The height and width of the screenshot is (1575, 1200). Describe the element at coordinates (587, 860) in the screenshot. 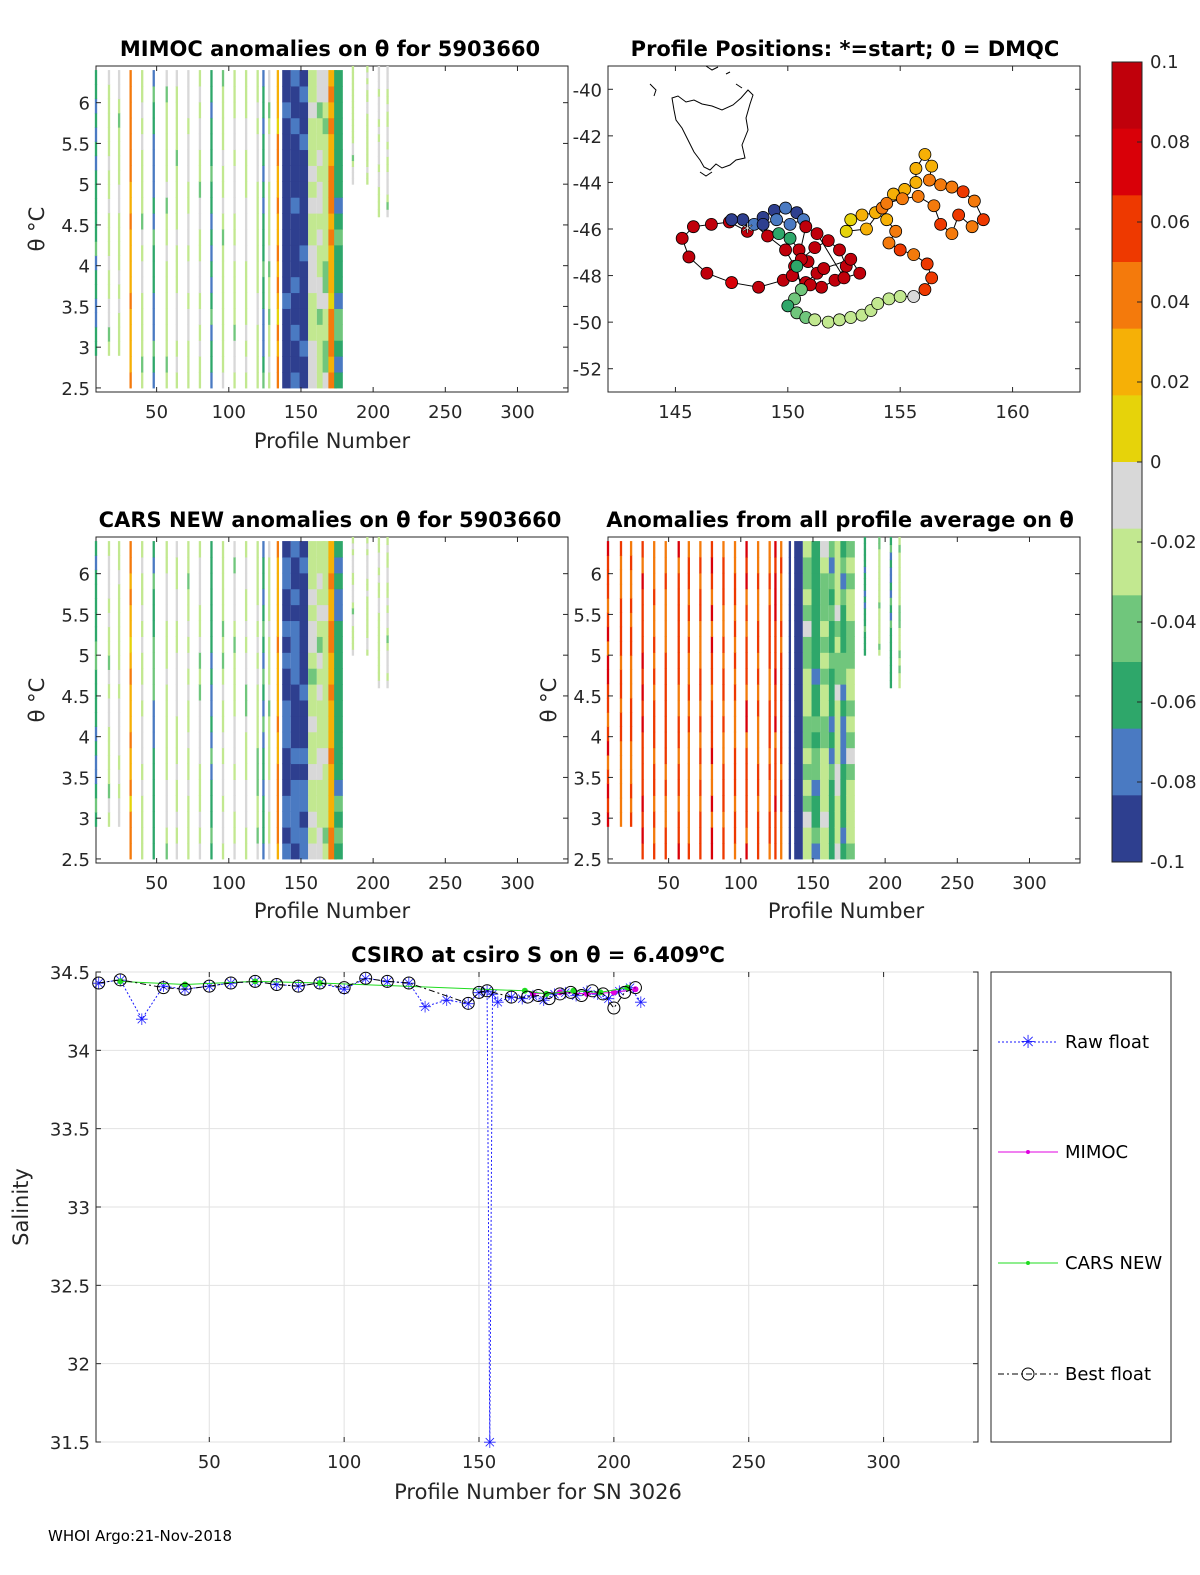

I see `y-tick-label: 2.5` at that location.